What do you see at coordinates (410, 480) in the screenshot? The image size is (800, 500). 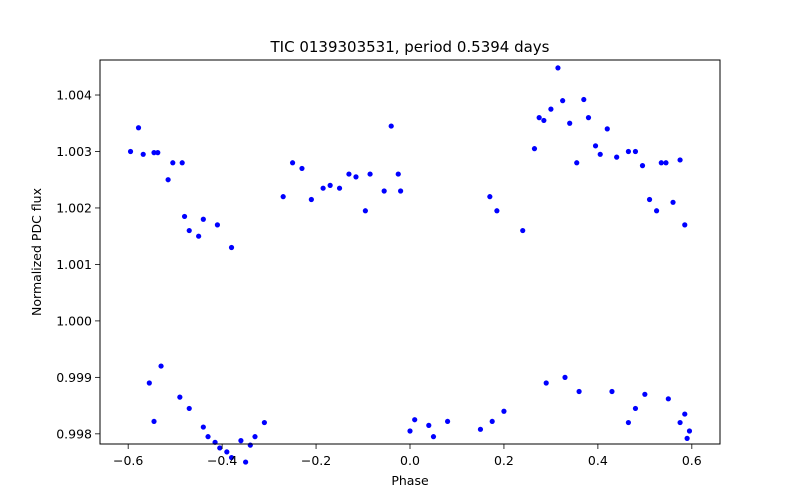 I see `x-axis-label: Phase` at bounding box center [410, 480].